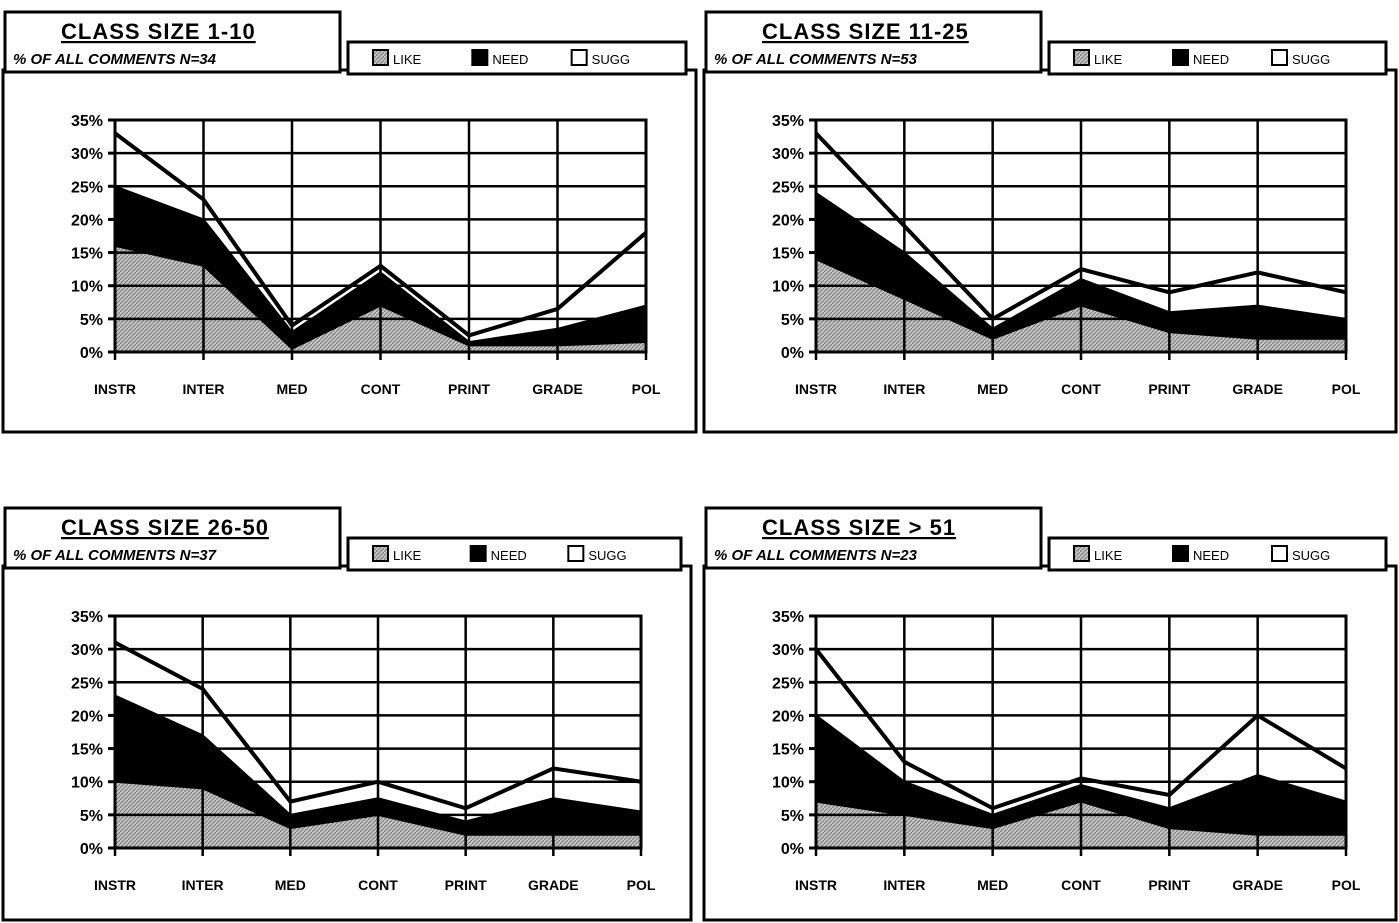 The width and height of the screenshot is (1399, 923). Describe the element at coordinates (158, 31) in the screenshot. I see `chart-title: CLASS SIZE 1-10` at that location.